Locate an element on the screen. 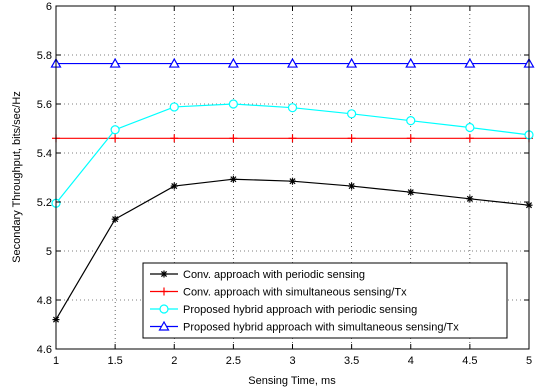 The width and height of the screenshot is (545, 389). y-axis-label: Secondary Throughput, bits/sec/Hz is located at coordinates (17, 177).